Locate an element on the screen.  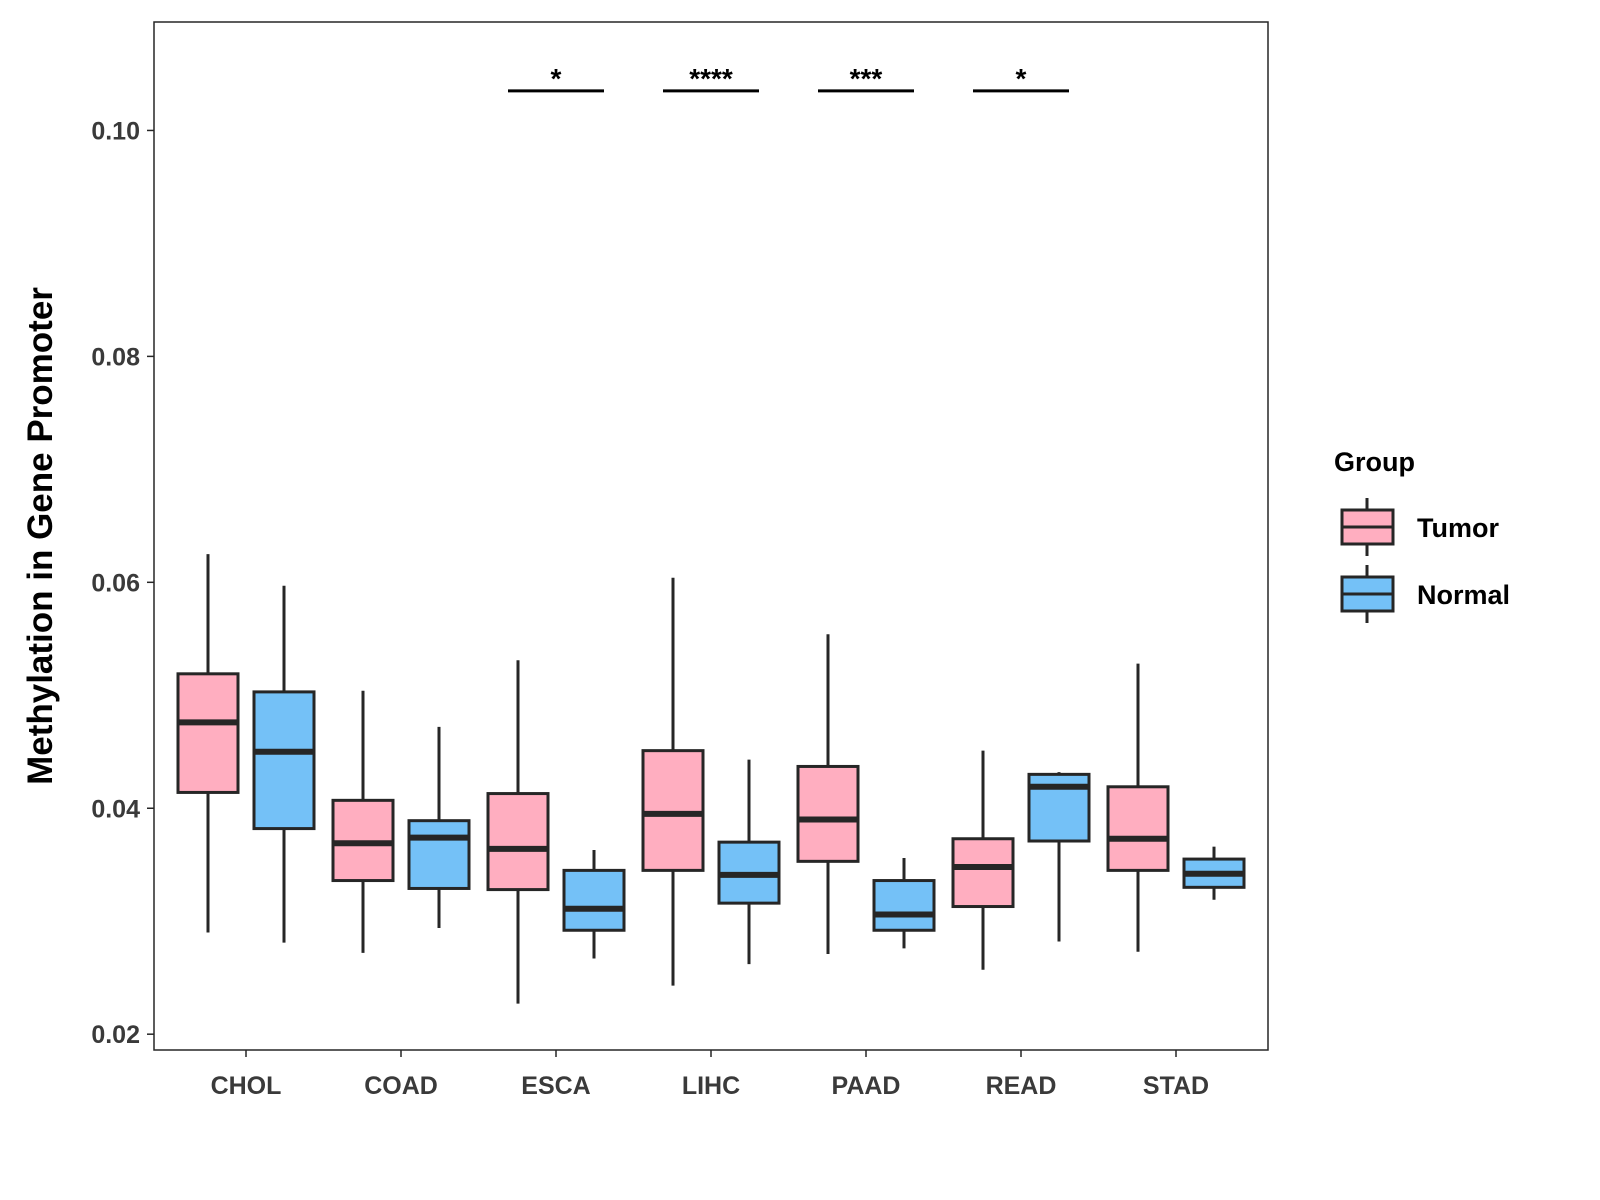
box-normal-chol is located at coordinates (284, 764).